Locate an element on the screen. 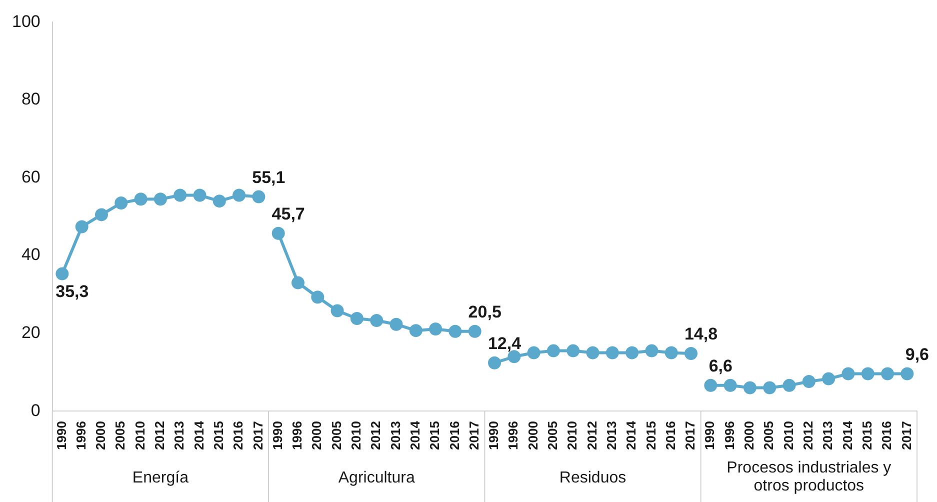 The width and height of the screenshot is (937, 502). data-label: 12,4 is located at coordinates (505, 344).